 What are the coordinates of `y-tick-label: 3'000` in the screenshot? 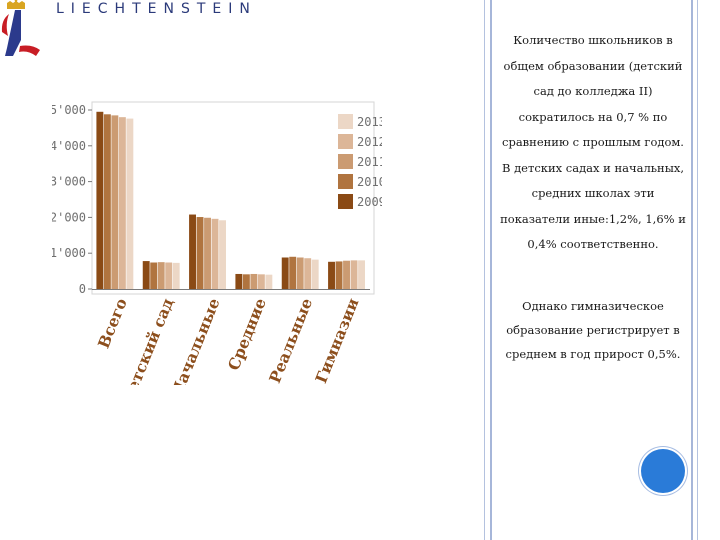 It's located at (69, 182).